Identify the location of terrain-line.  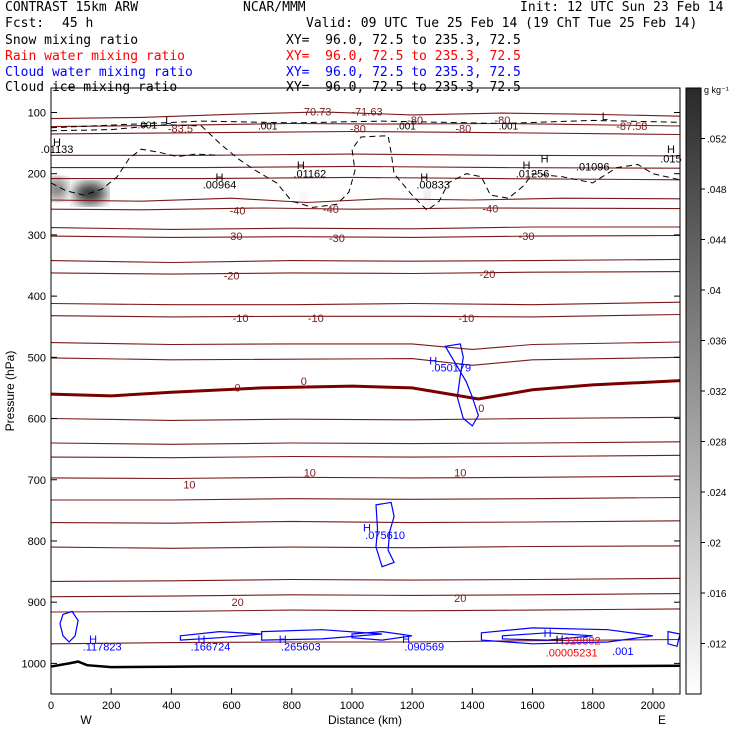
(365, 664).